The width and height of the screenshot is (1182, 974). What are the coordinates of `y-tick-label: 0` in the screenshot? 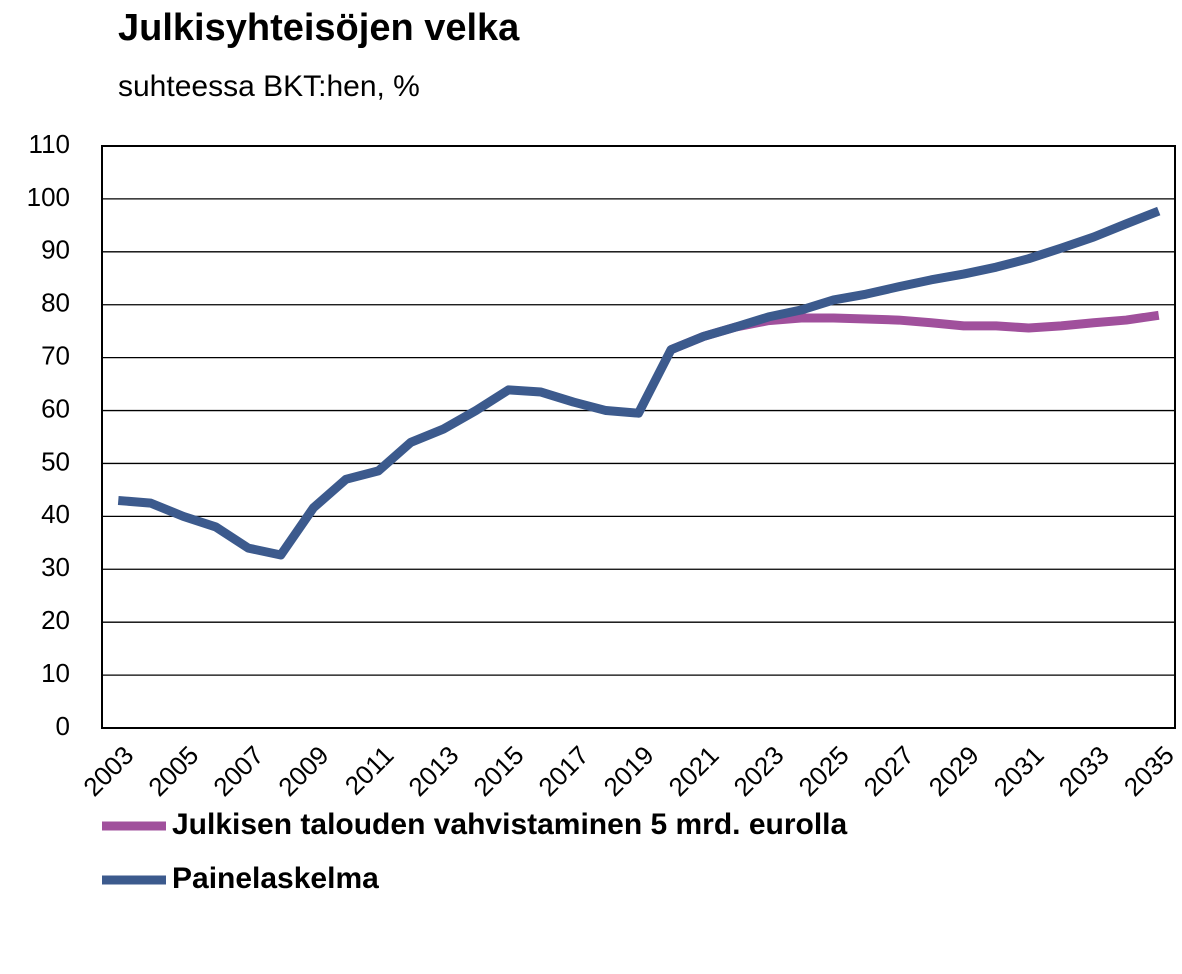 It's located at (63, 726).